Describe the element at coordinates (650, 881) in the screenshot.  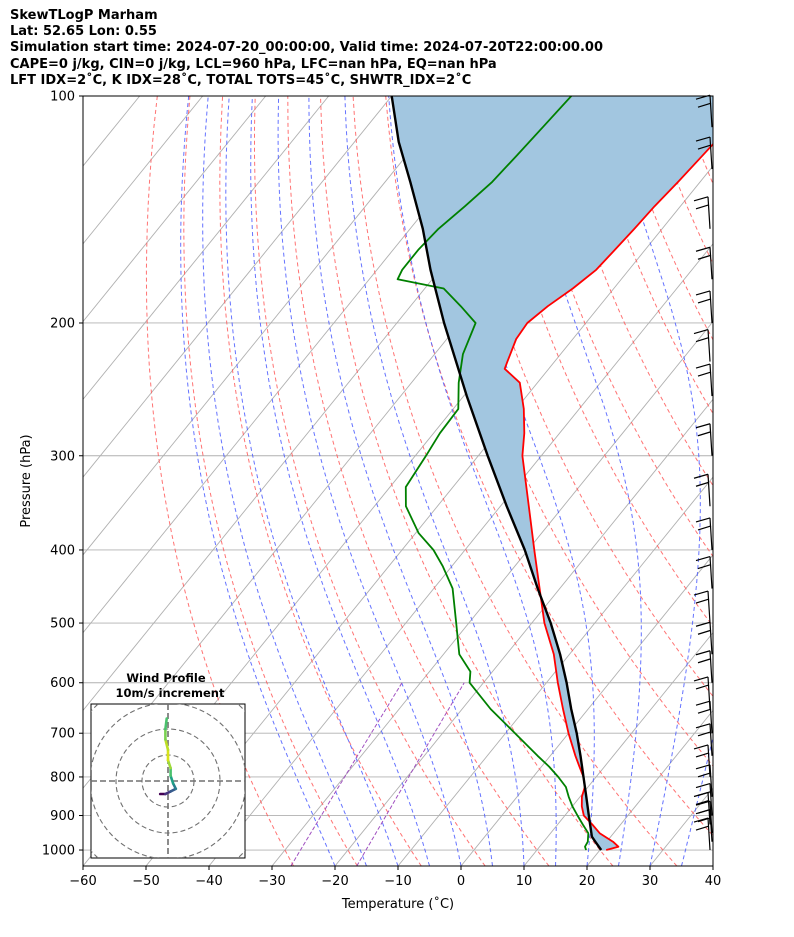
I see `x-tick-label: 30` at that location.